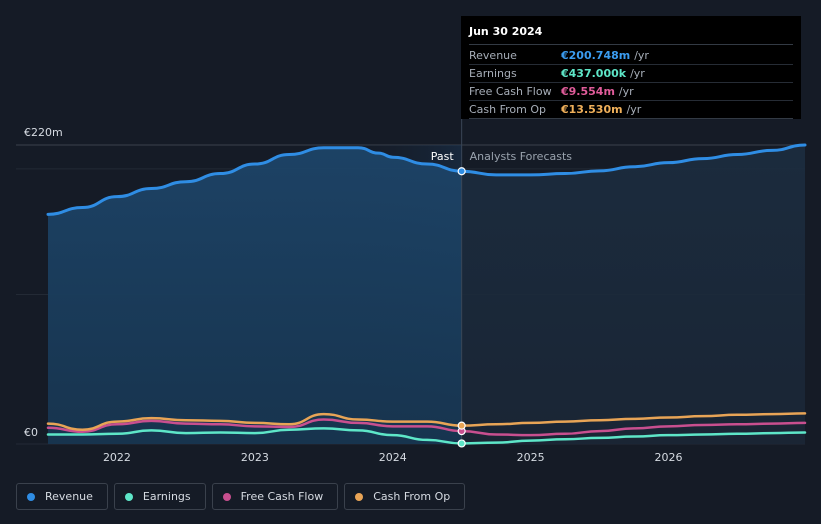 This screenshot has width=821, height=524. What do you see at coordinates (631, 35) in the screenshot?
I see `tooltip-date: Jun 30 2024` at bounding box center [631, 35].